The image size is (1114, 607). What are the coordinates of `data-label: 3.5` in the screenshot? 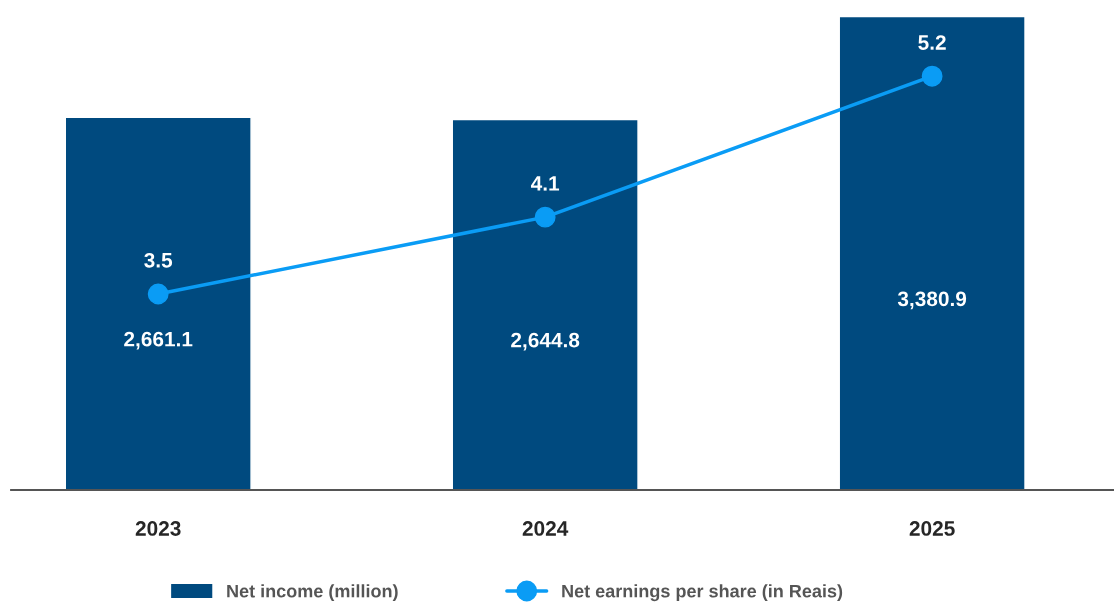 It's located at (158, 260).